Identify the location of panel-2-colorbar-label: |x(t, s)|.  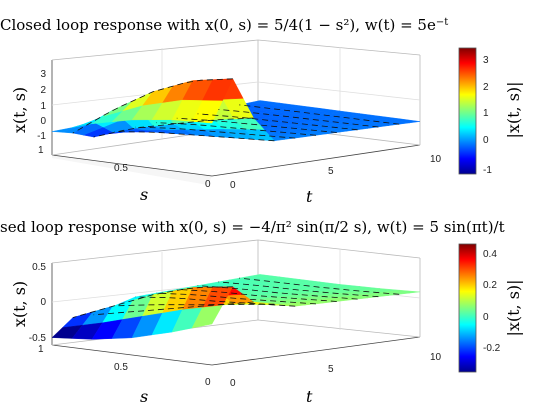
(513, 307).